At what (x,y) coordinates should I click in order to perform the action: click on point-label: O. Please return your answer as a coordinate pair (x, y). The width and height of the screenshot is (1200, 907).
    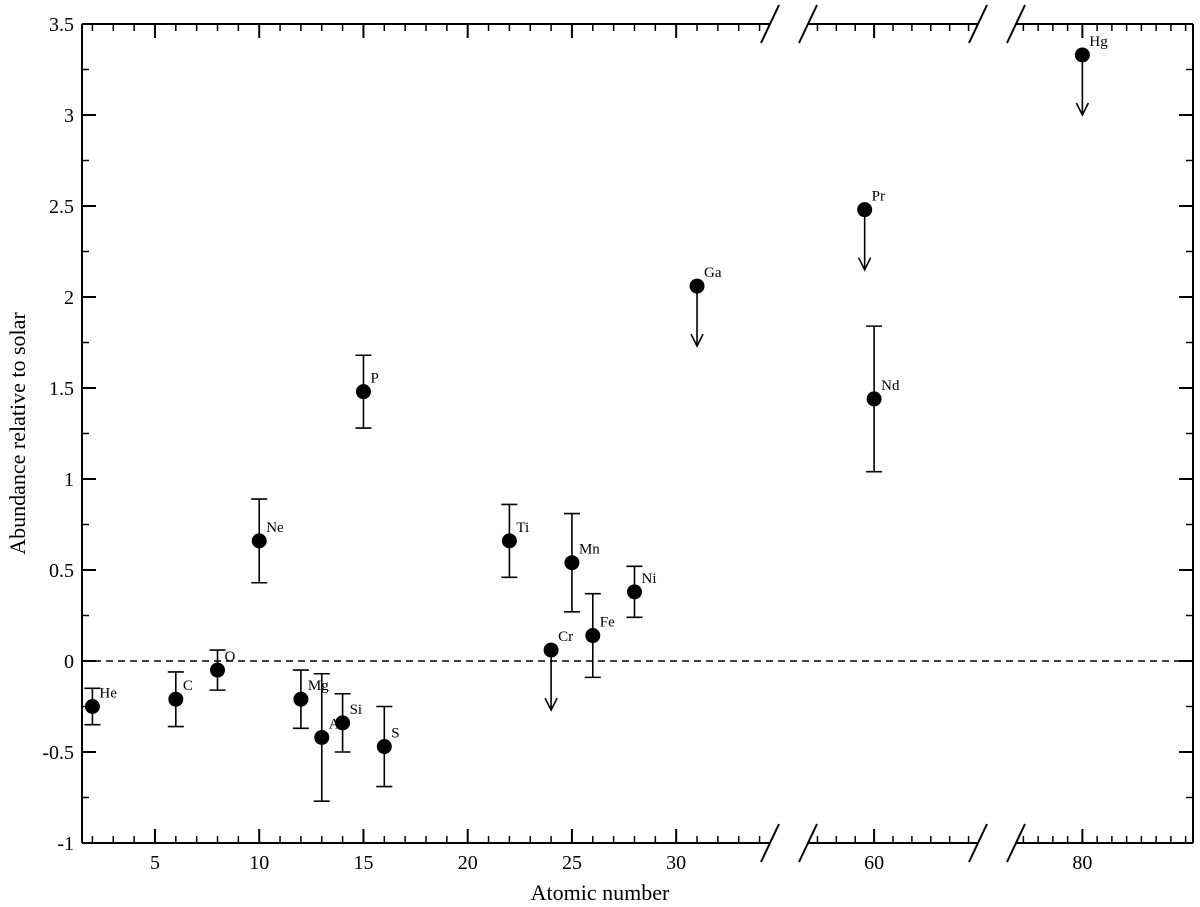
    Looking at the image, I should click on (230, 657).